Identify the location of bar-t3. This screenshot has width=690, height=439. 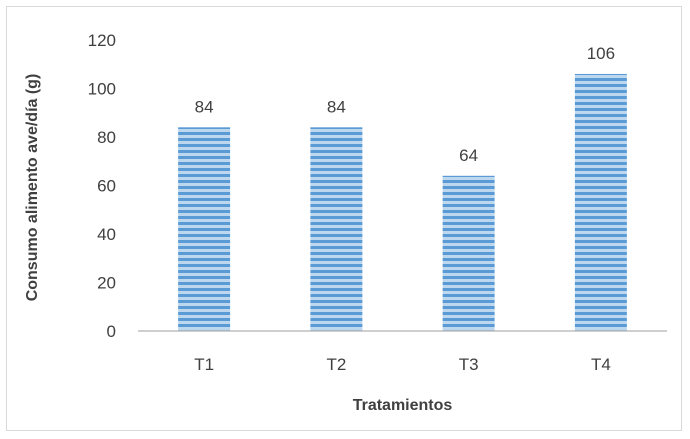
(468, 253).